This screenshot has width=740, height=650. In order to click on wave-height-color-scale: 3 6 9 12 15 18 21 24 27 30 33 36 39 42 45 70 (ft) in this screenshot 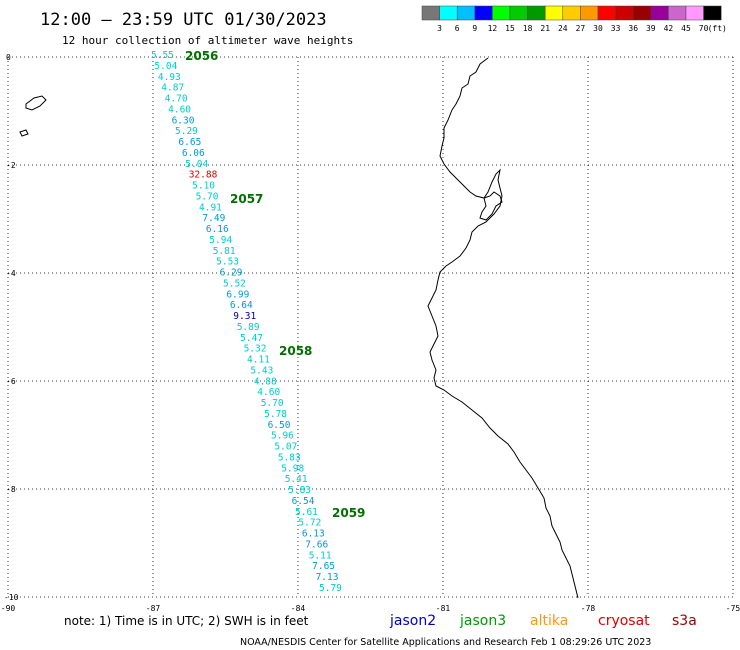, I will do `click(574, 19)`.